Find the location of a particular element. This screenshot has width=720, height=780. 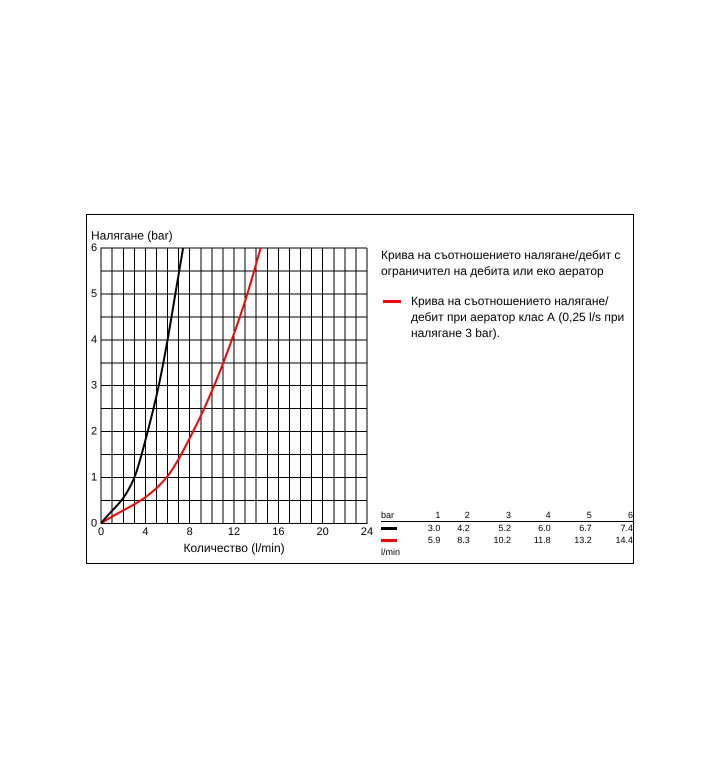

text: 2 is located at coordinates (455, 515).